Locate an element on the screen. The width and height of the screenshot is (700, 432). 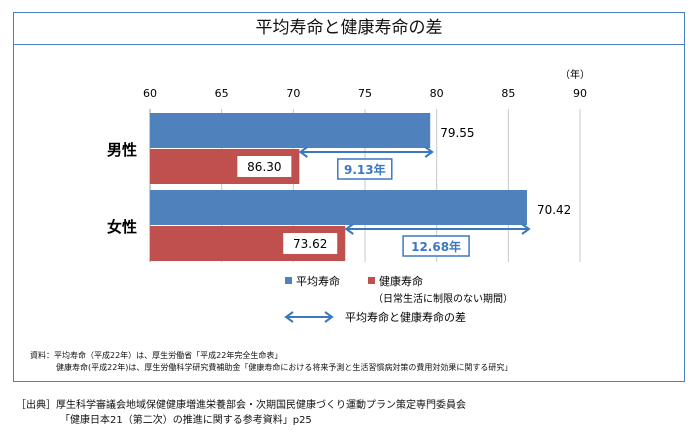
legend-sublabel-healthy: （日常生活に制限のない期間） is located at coordinates (443, 298).